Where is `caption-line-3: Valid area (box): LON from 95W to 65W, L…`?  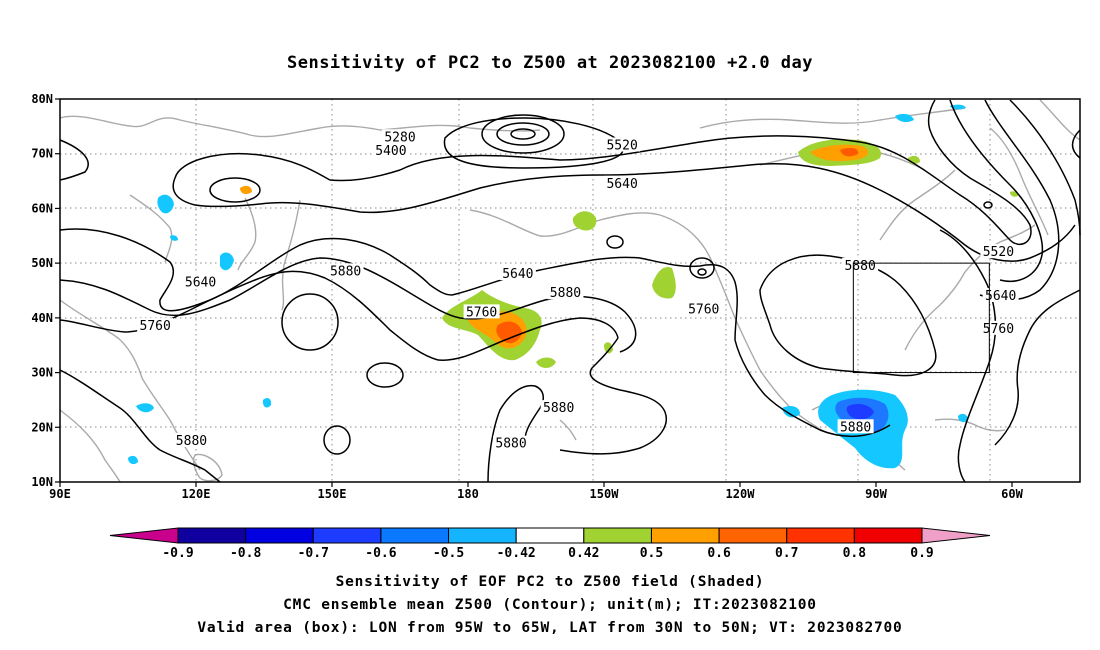 caption-line-3: Valid area (box): LON from 95W to 65W, L… is located at coordinates (550, 628).